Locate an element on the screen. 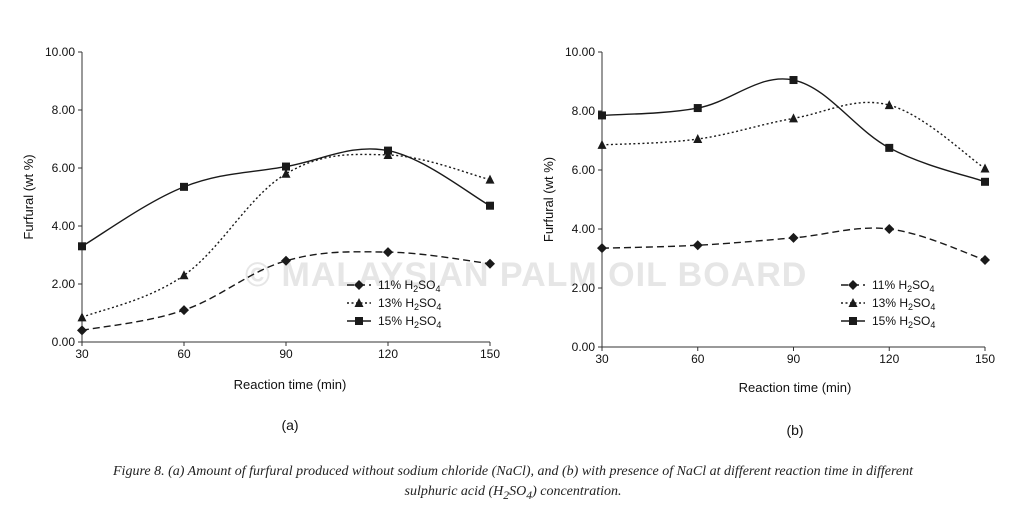 This screenshot has width=1026, height=523. series-line-dashed is located at coordinates (286, 291).